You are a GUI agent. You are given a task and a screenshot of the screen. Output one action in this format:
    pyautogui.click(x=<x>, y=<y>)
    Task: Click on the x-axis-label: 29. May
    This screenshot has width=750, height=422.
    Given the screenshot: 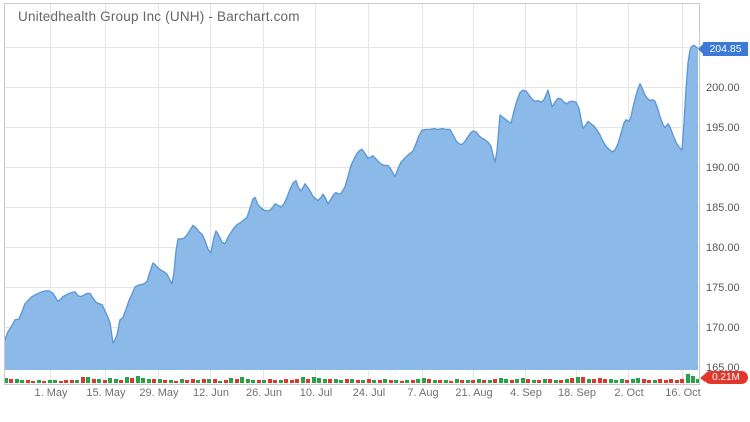 What is the action you would take?
    pyautogui.click(x=159, y=393)
    